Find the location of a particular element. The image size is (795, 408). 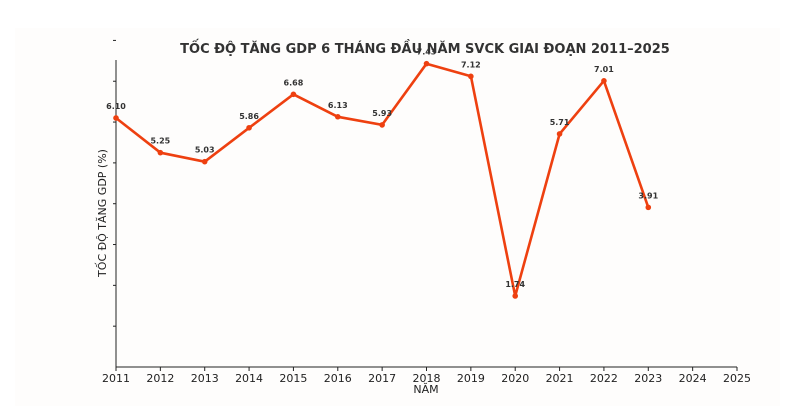

x-tick-label: 2012 is located at coordinates (160, 378).